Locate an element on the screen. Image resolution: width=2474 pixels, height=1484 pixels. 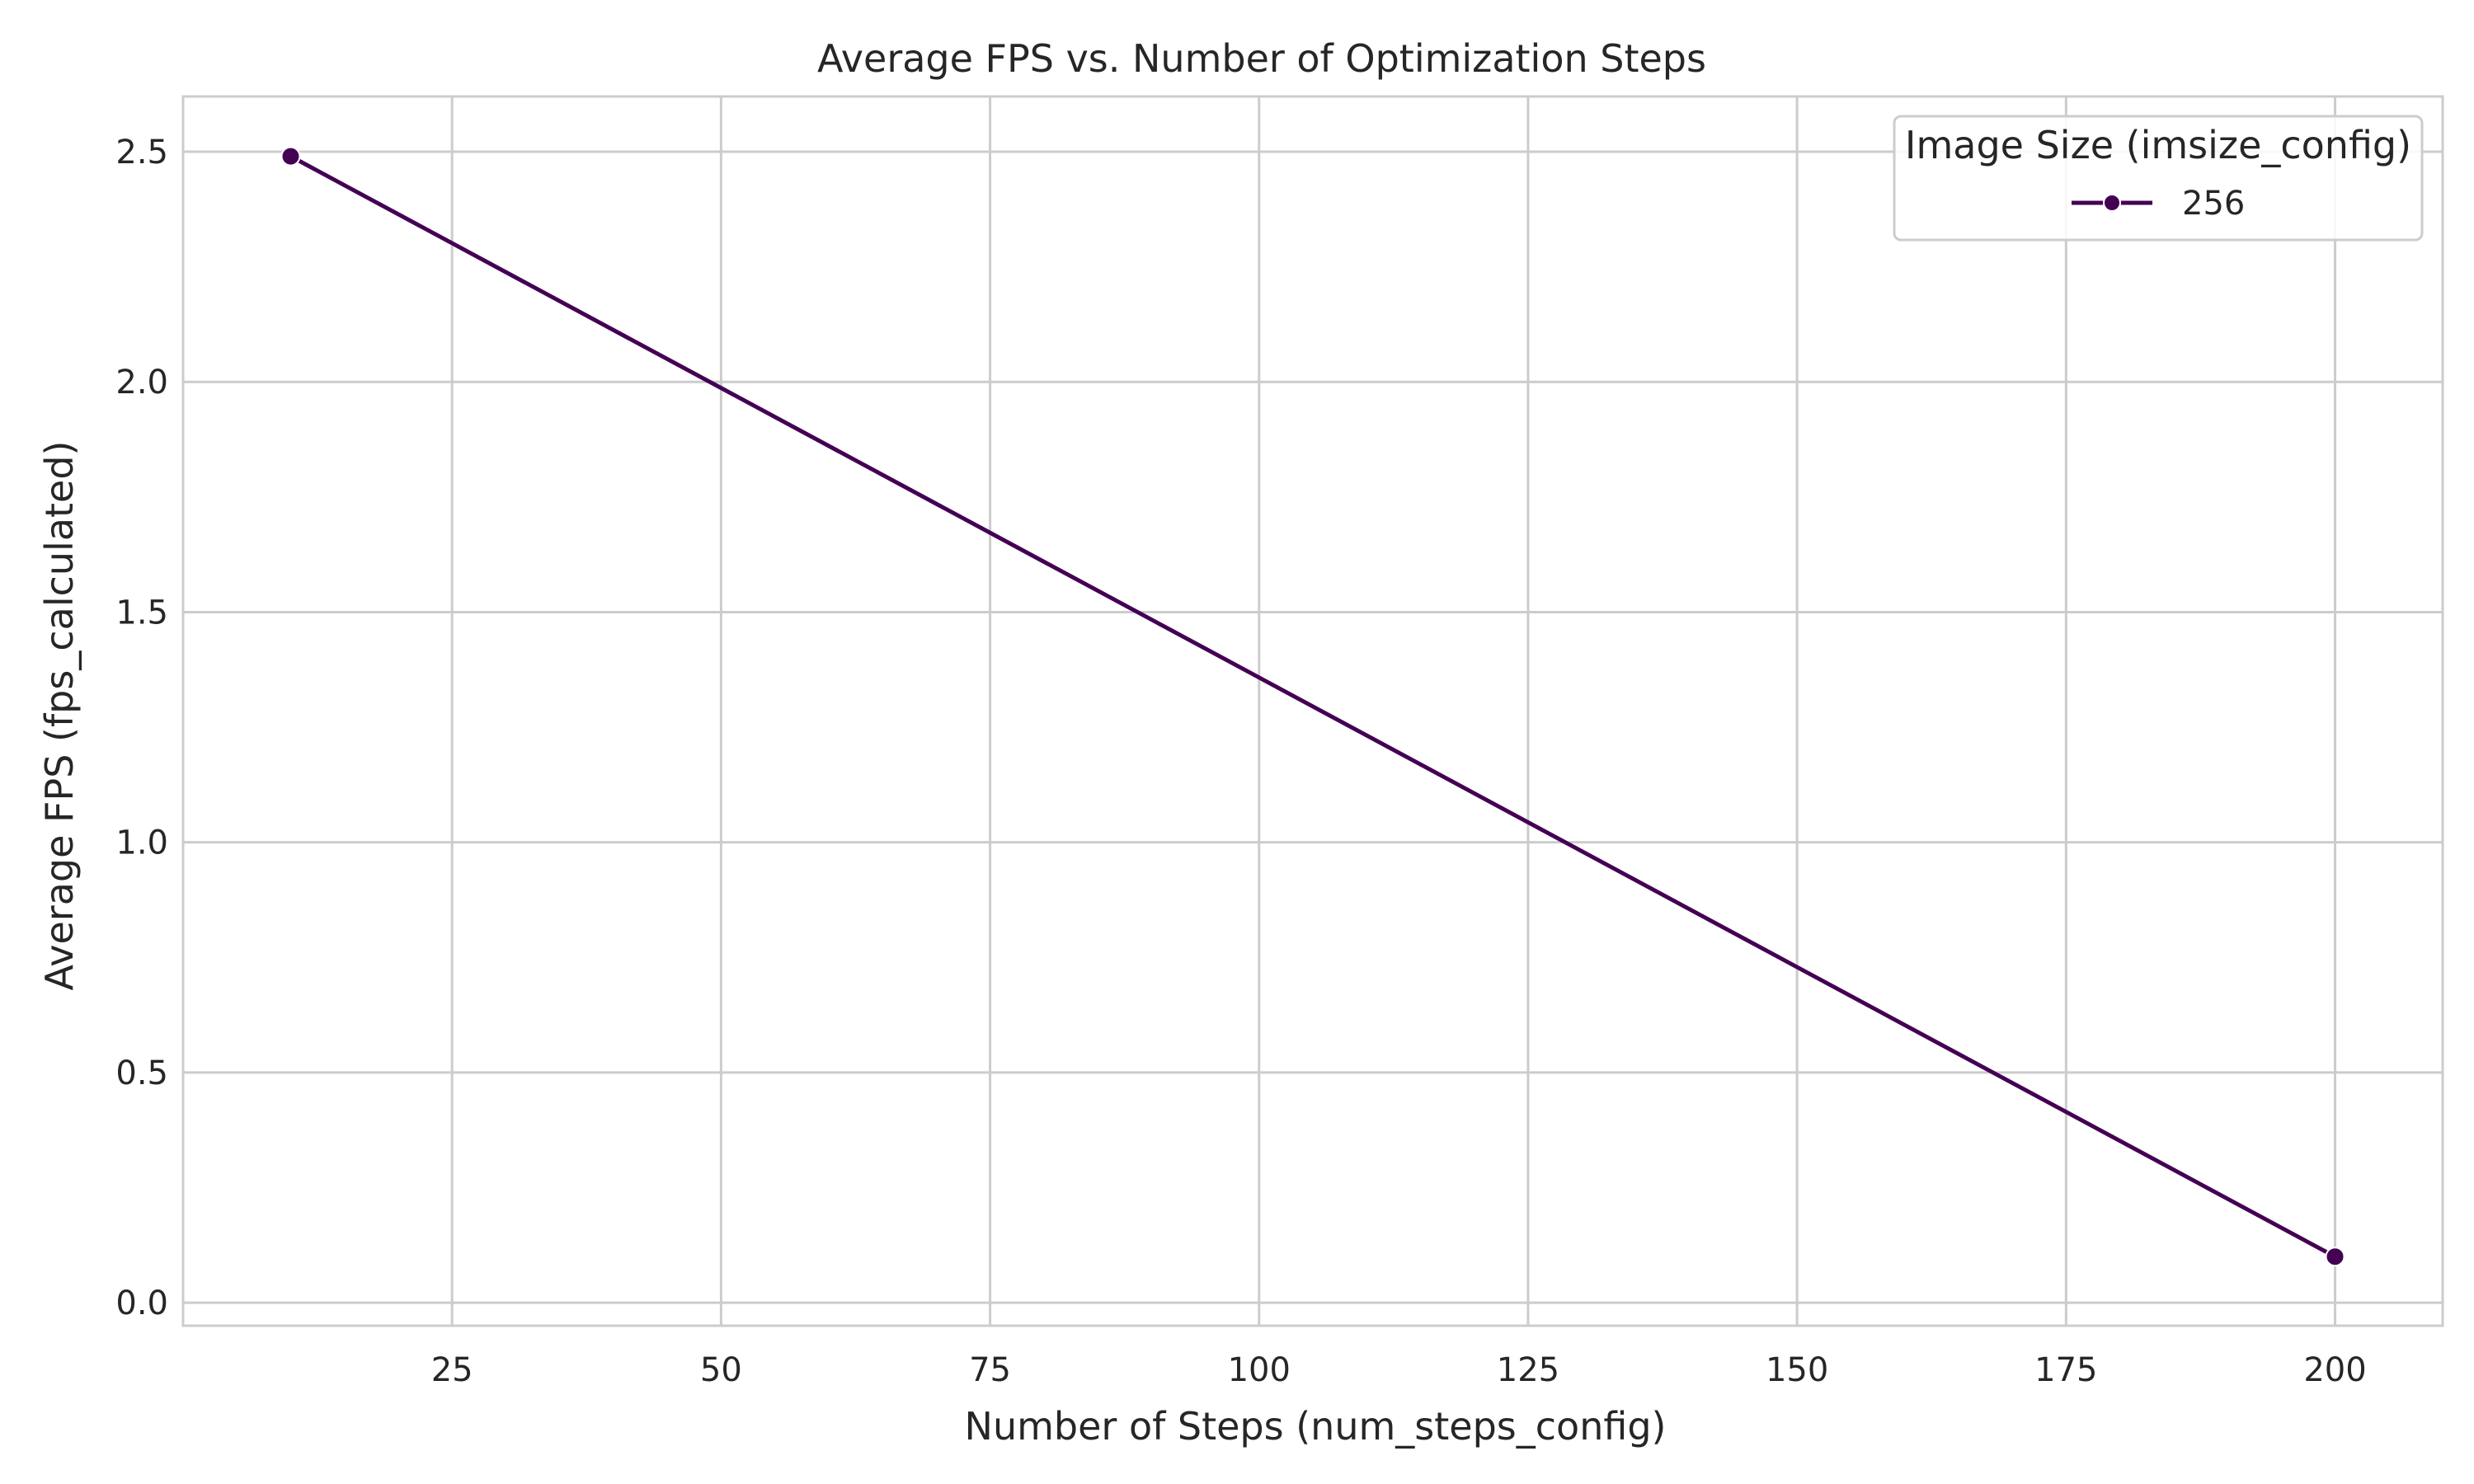
x-tick-label-125: 125 is located at coordinates (1528, 1370).